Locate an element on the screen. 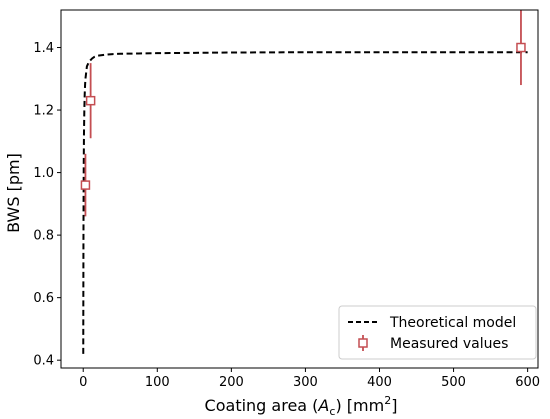 The width and height of the screenshot is (550, 419). y-tick-label: 0.4 is located at coordinates (43, 361).